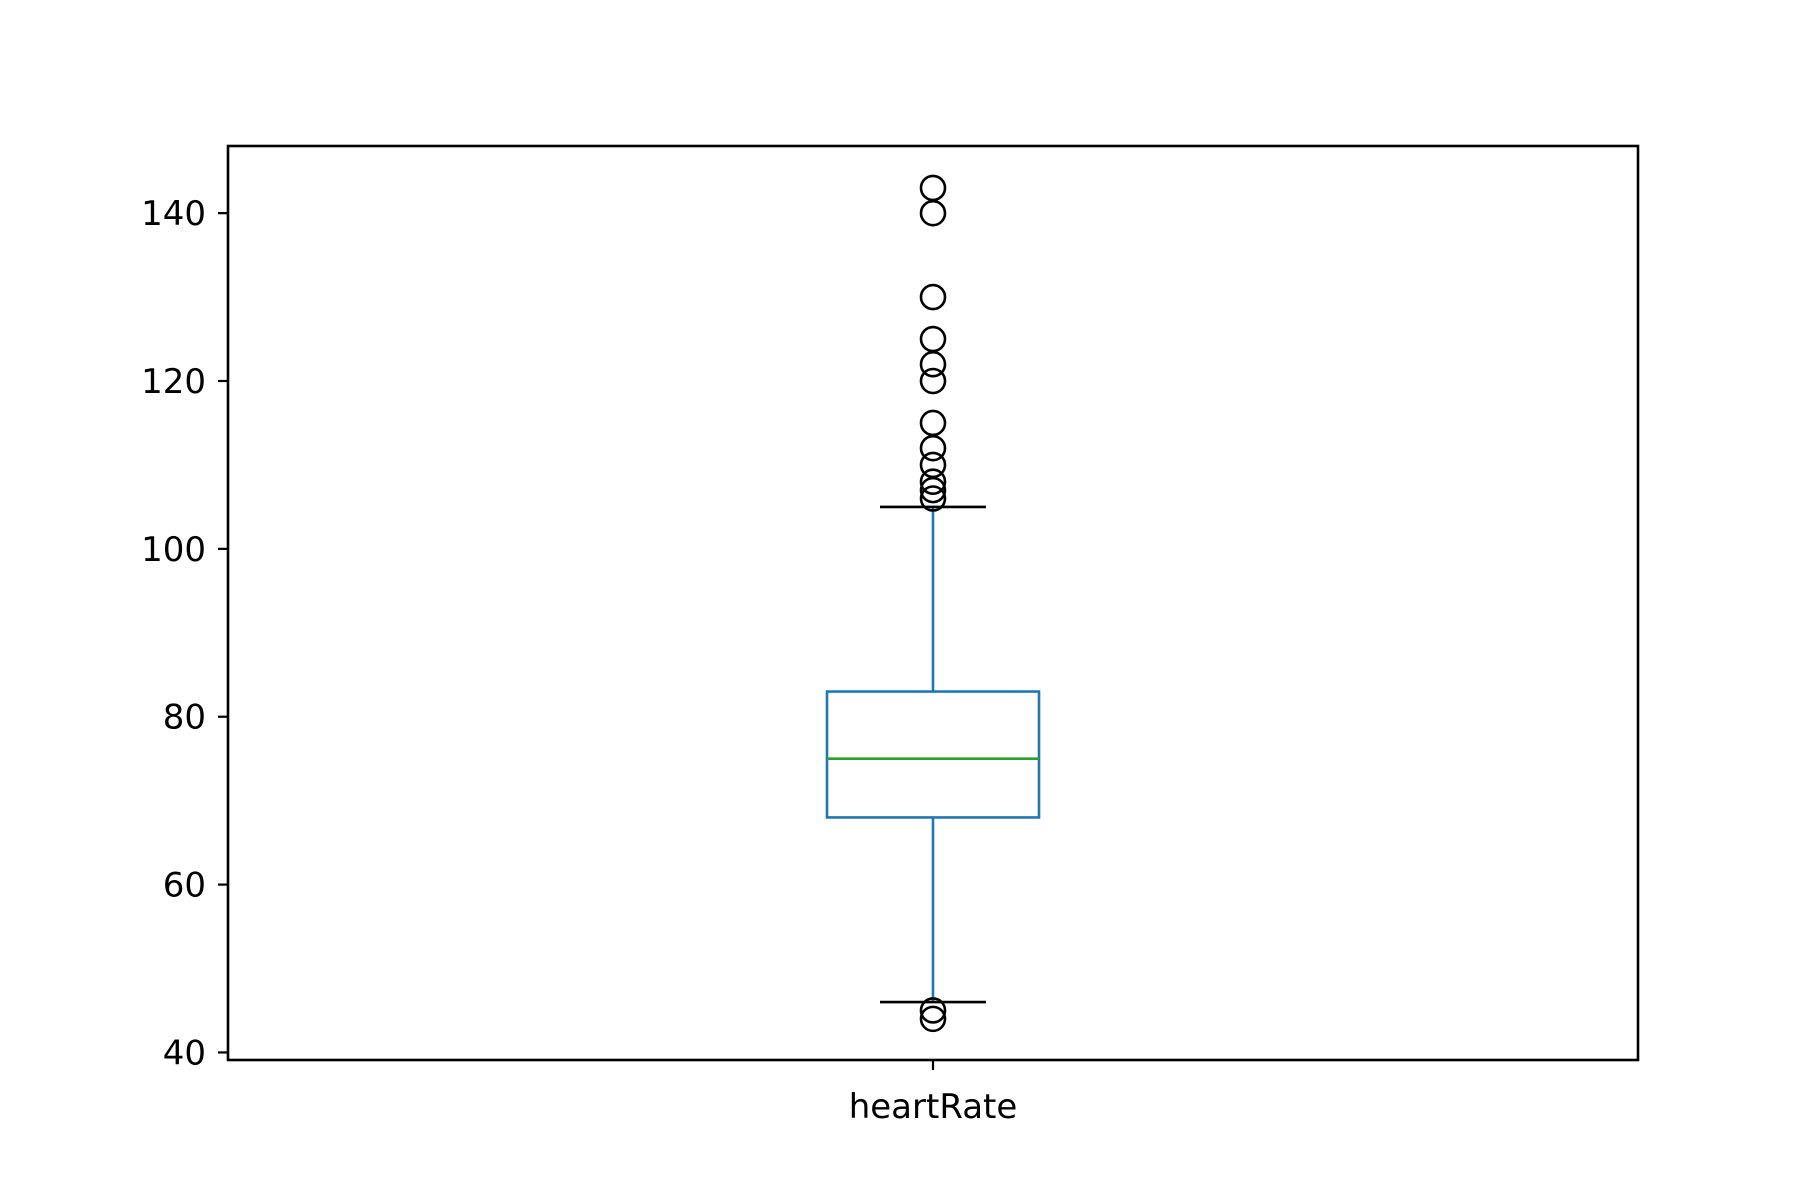 This screenshot has width=1800, height=1200. I want to click on y-tick-label: 60, so click(184, 886).